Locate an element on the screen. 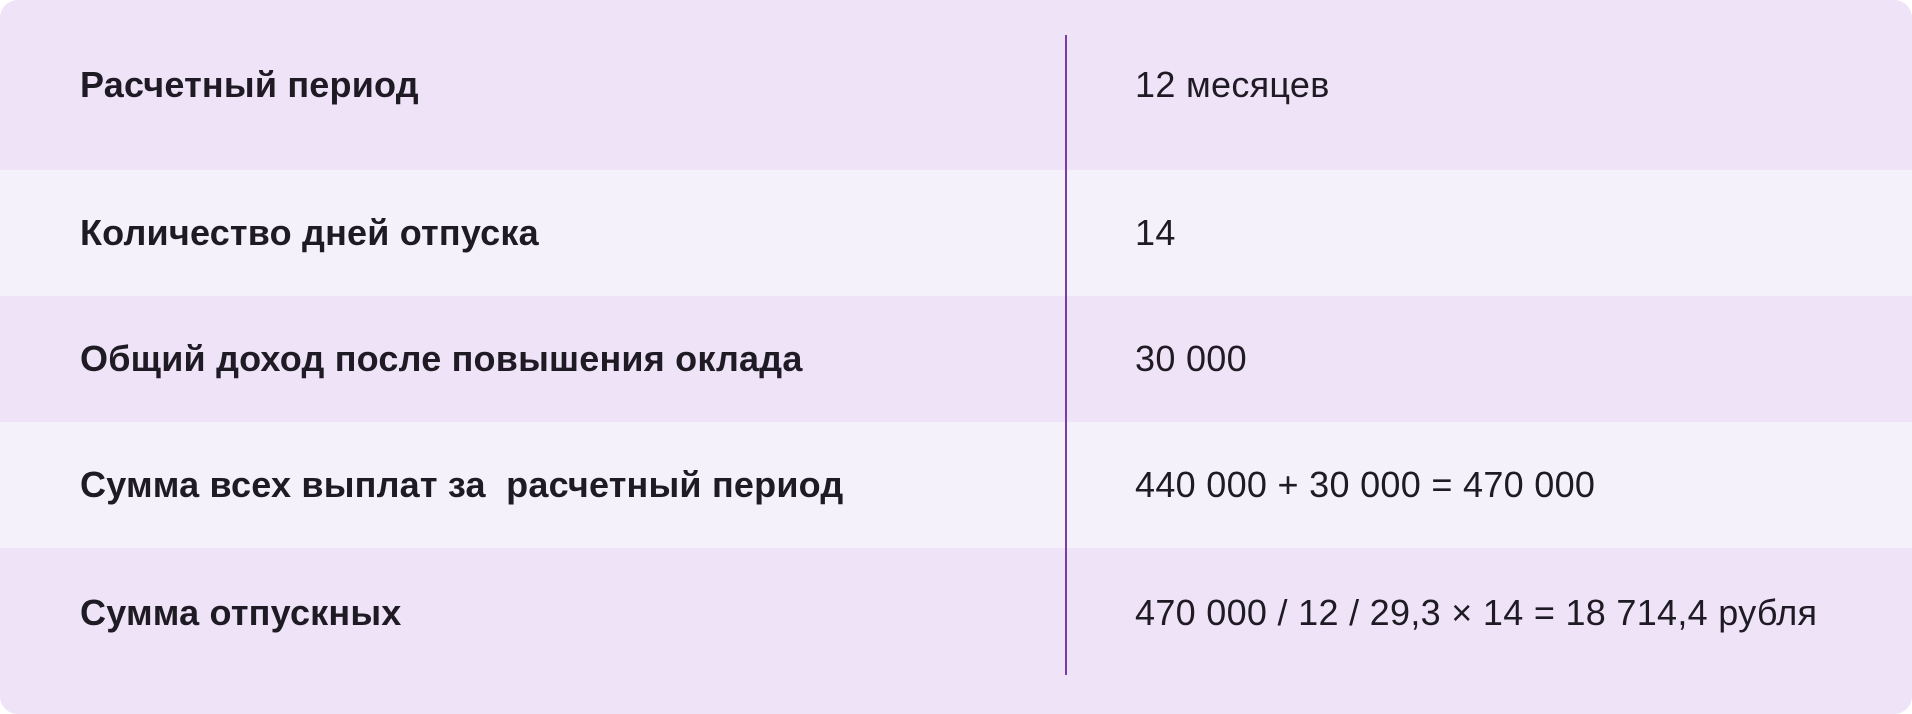 This screenshot has height=714, width=1912. row-label: Расчетный период is located at coordinates (249, 84).